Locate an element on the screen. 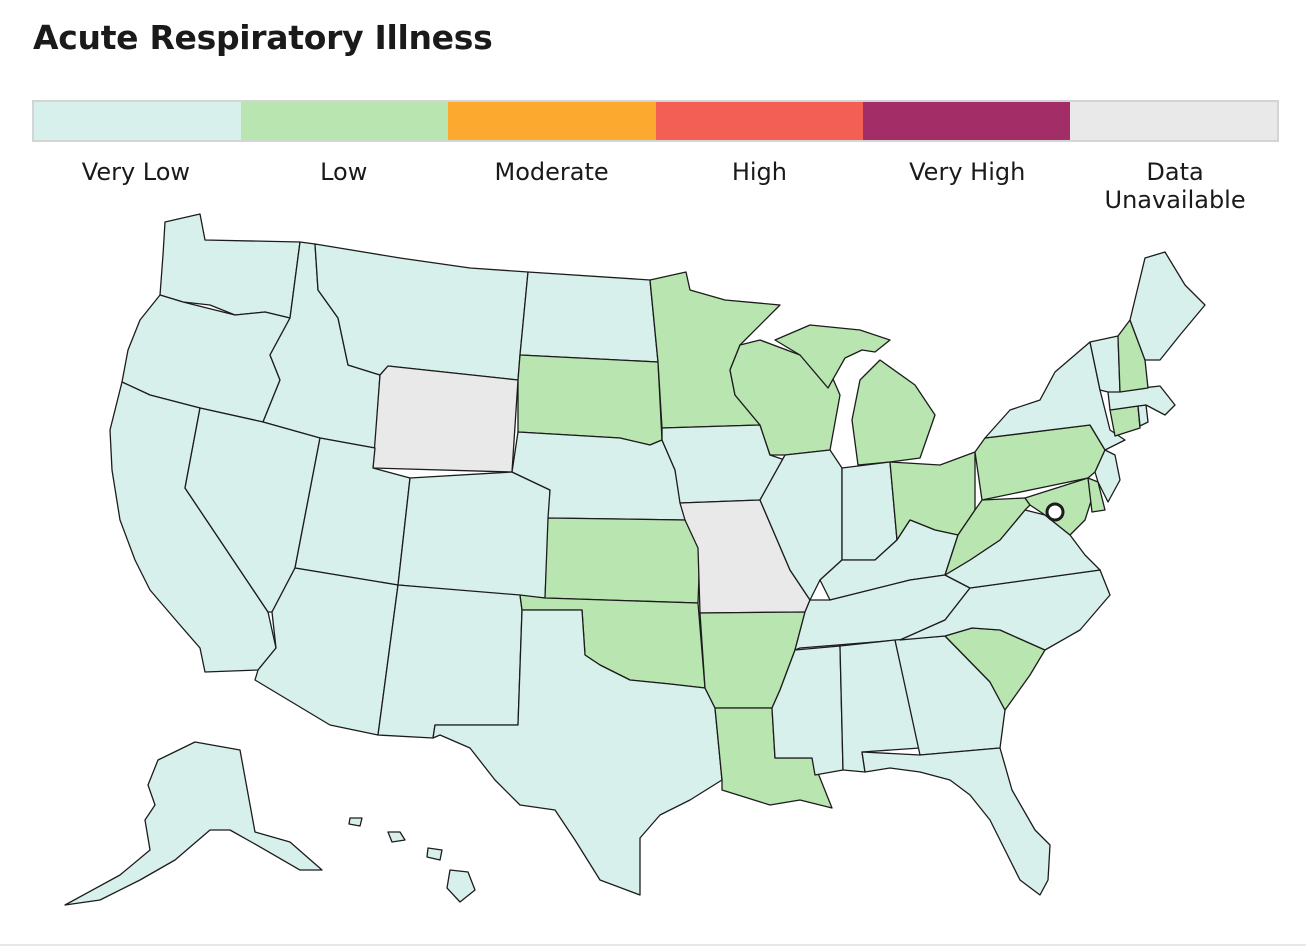  state-hawaii is located at coordinates (412, 860).